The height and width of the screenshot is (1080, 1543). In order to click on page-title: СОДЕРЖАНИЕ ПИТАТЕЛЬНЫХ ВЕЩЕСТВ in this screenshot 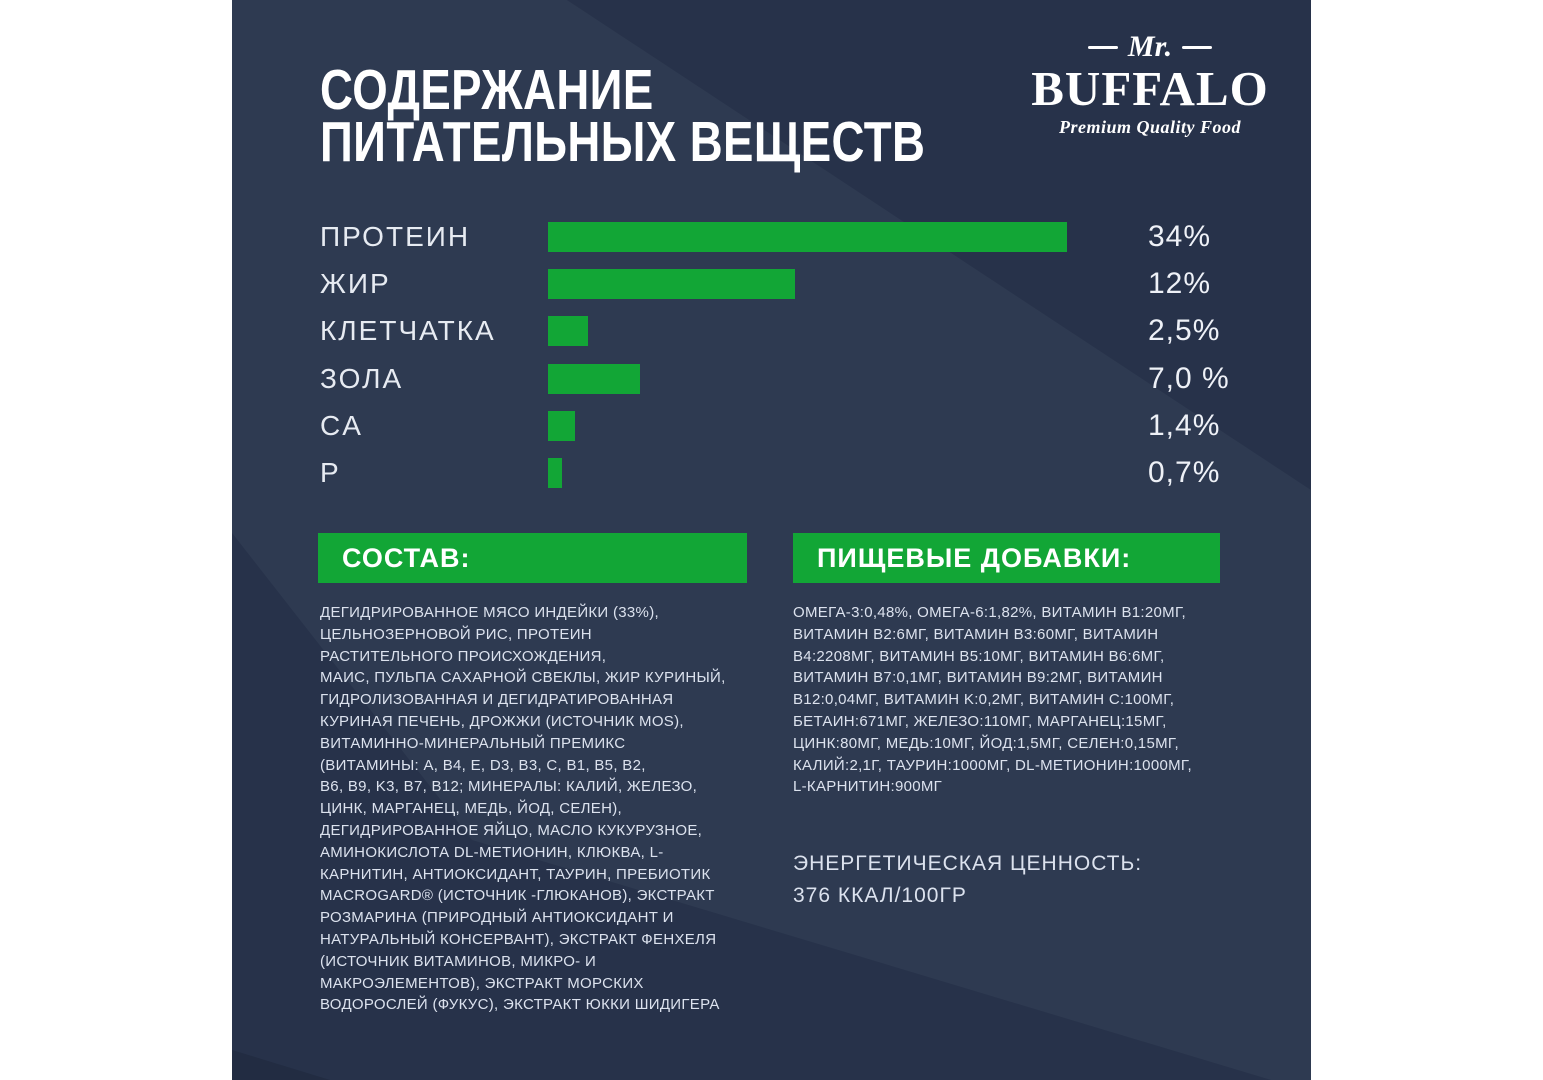, I will do `click(623, 116)`.